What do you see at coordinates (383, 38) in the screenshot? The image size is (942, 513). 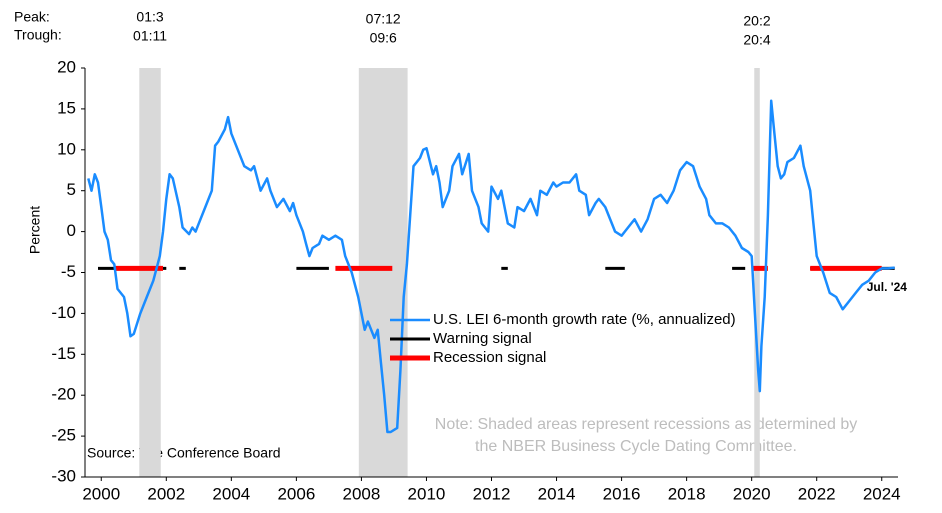 I see `trough-date: 09:6` at bounding box center [383, 38].